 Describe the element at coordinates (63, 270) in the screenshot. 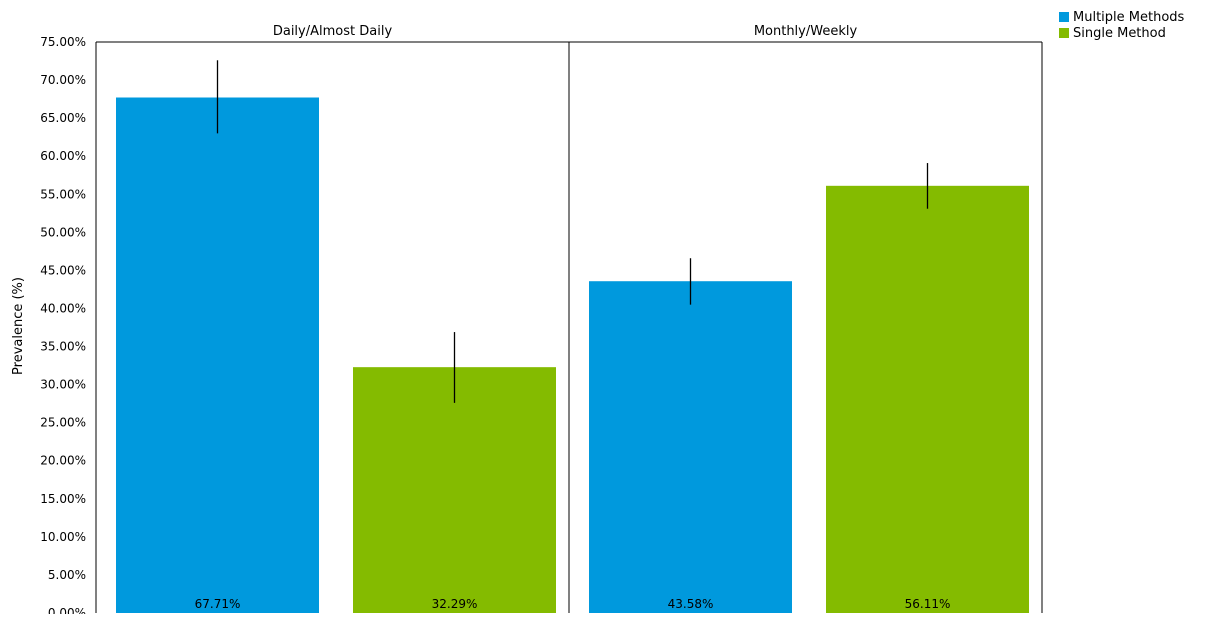

I see `y-tick-label: 45.00%` at that location.